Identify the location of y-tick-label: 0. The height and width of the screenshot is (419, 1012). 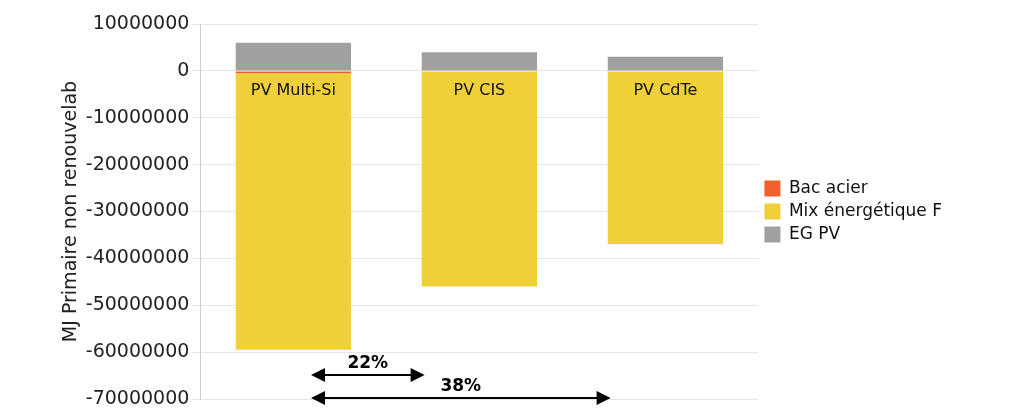
(183, 68).